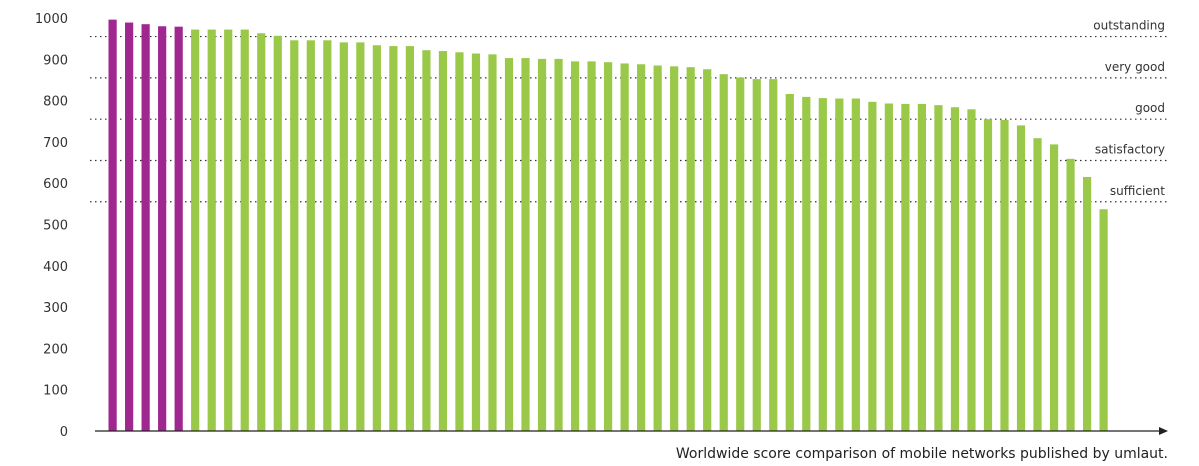 The height and width of the screenshot is (466, 1199). I want to click on reference-line-label: good, so click(1150, 108).